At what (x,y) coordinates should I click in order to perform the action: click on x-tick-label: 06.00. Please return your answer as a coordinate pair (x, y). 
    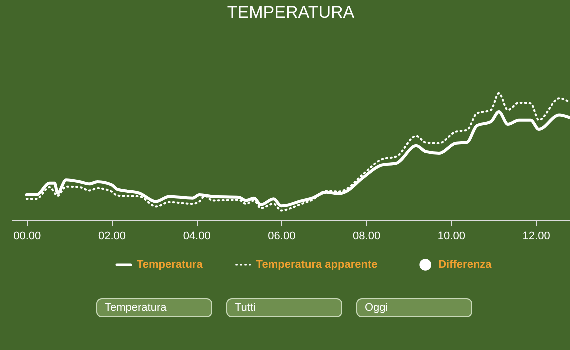
    Looking at the image, I should click on (282, 236).